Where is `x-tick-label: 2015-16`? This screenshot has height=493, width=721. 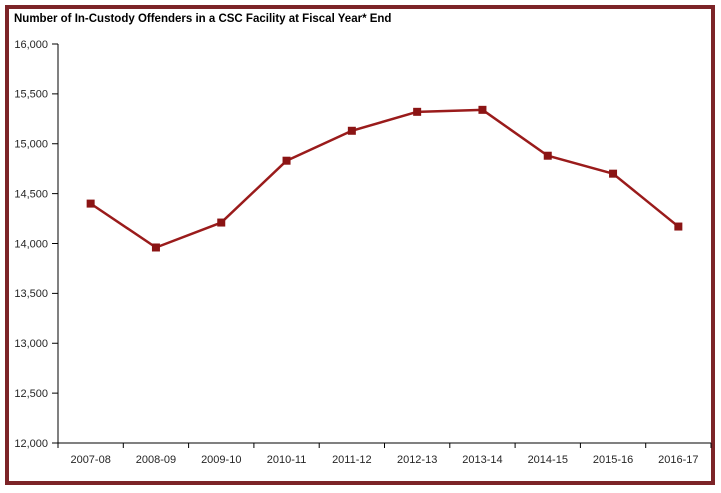
x-tick-label: 2015-16 is located at coordinates (613, 460).